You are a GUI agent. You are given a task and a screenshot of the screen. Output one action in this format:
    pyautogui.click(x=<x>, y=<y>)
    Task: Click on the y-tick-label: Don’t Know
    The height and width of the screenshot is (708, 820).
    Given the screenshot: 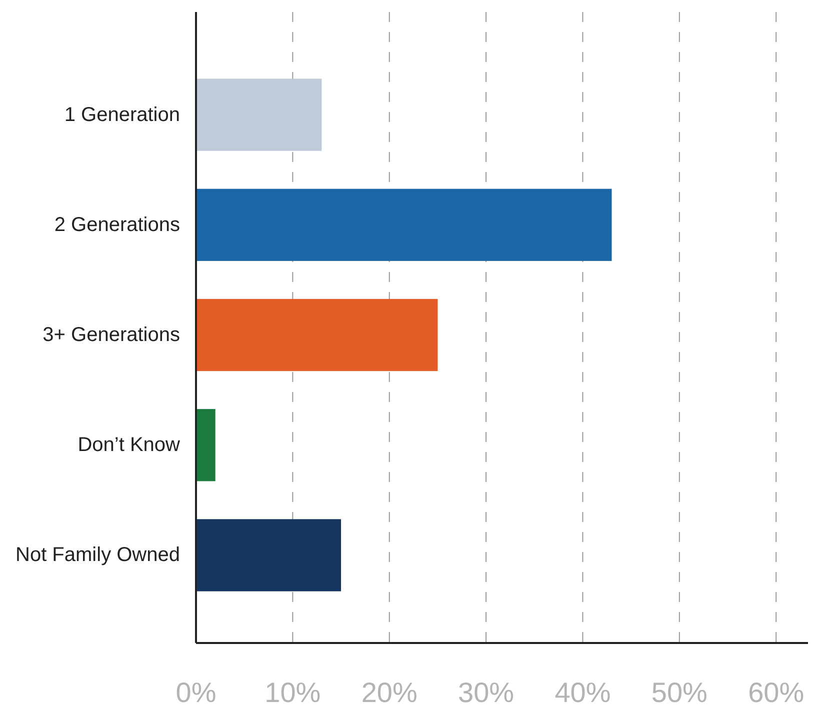 What is the action you would take?
    pyautogui.click(x=129, y=445)
    